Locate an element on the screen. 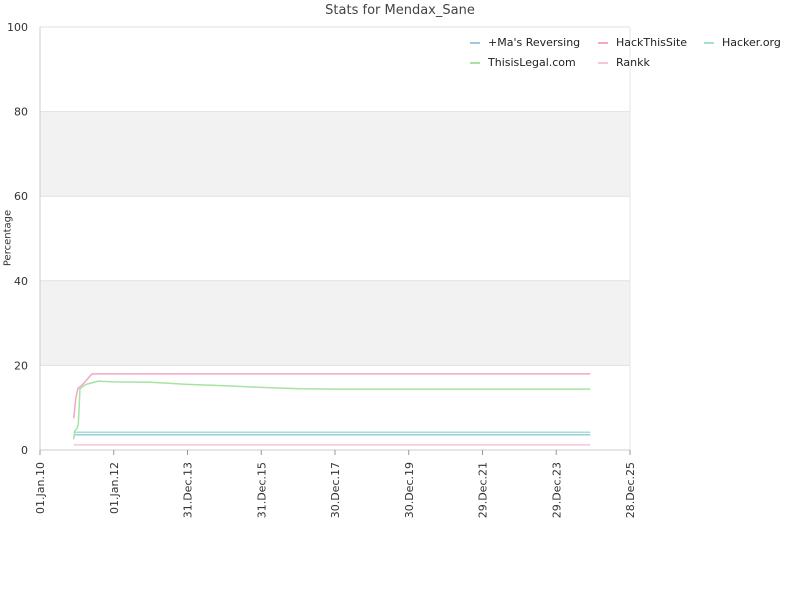 The image size is (800, 600). legend-item: ThisisLegal.com is located at coordinates (523, 62).